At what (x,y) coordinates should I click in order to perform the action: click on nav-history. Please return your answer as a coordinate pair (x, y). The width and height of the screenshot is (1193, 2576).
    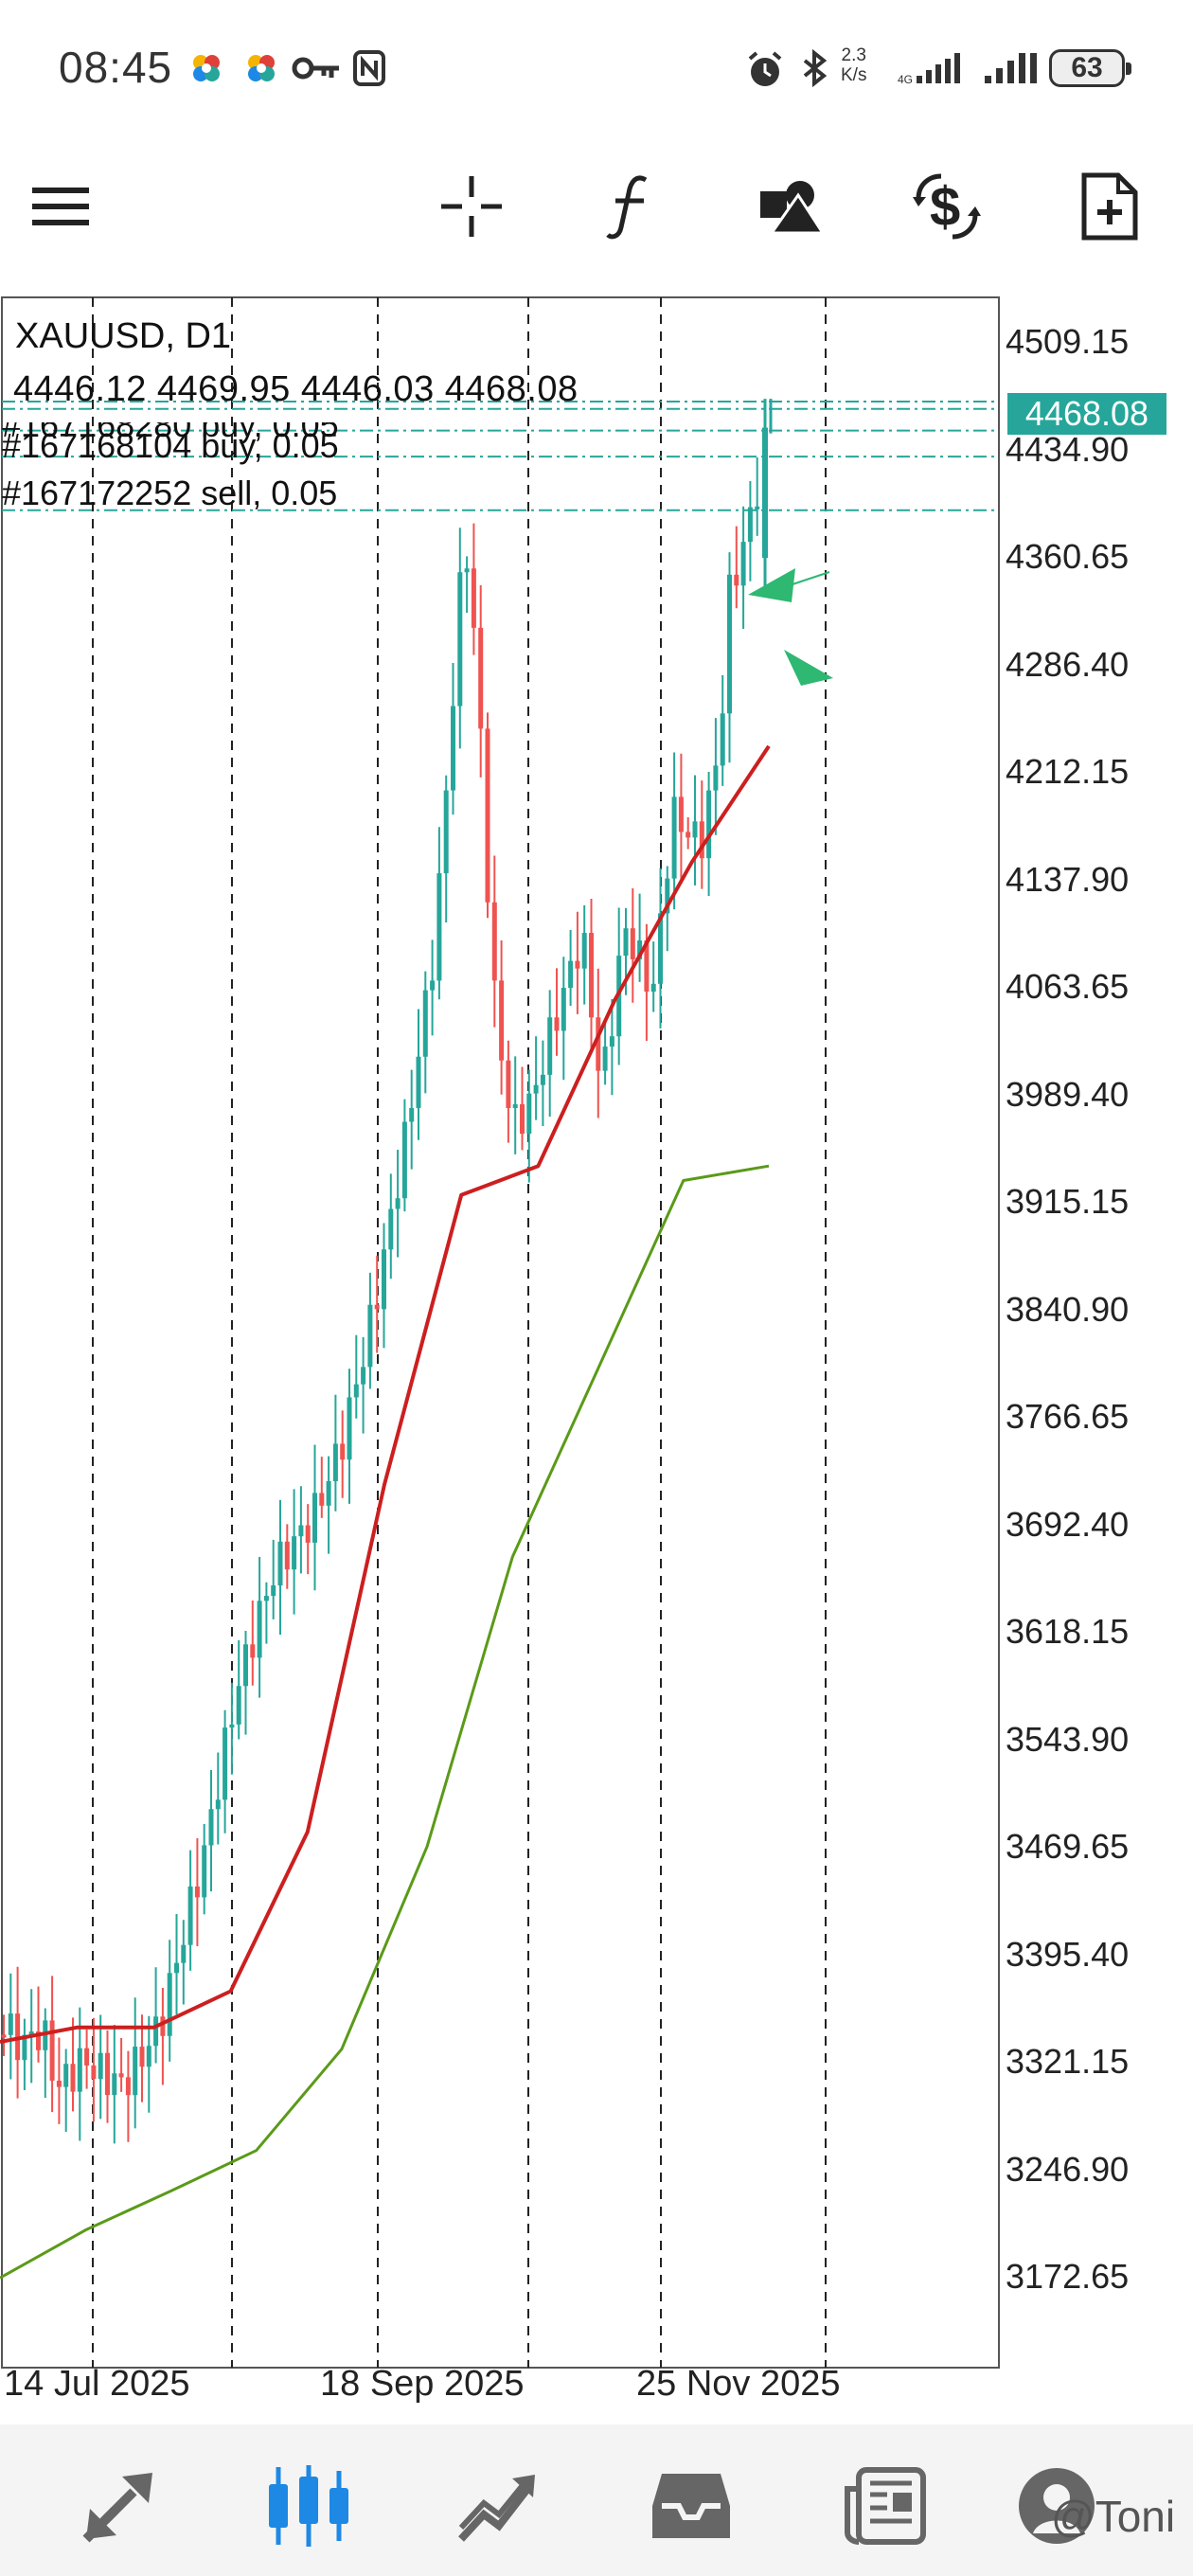
    Looking at the image, I should click on (691, 2506).